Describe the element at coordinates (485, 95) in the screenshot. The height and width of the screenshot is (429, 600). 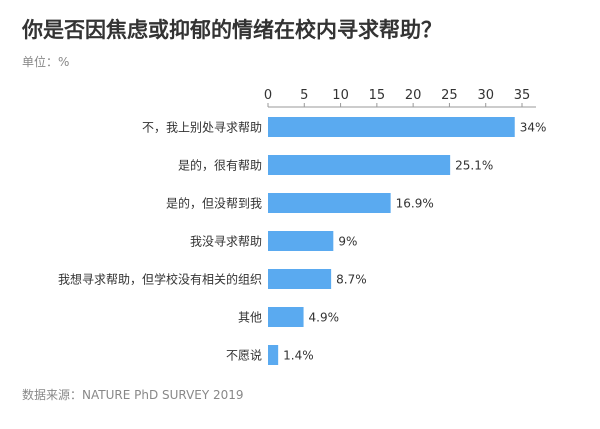
I see `x-tick-label: 30` at that location.